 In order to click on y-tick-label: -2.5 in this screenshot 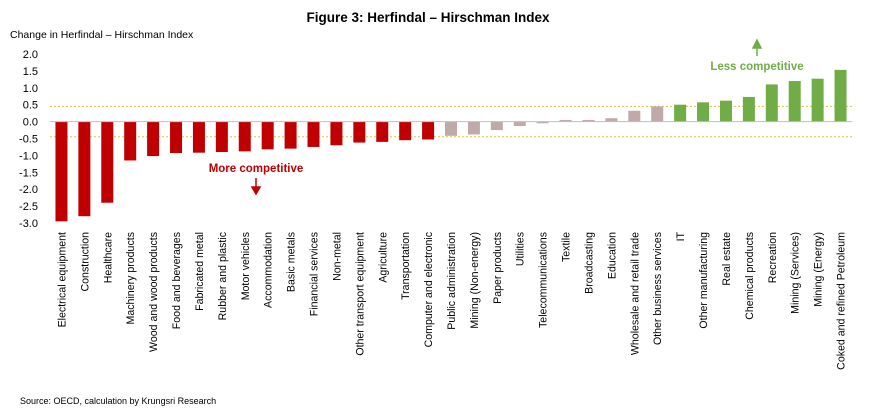, I will do `click(28, 207)`.